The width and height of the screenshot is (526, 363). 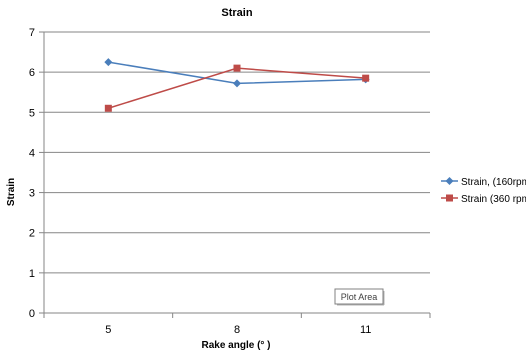 I want to click on legend-entry: Strain, (160rpm, so click(x=483, y=182).